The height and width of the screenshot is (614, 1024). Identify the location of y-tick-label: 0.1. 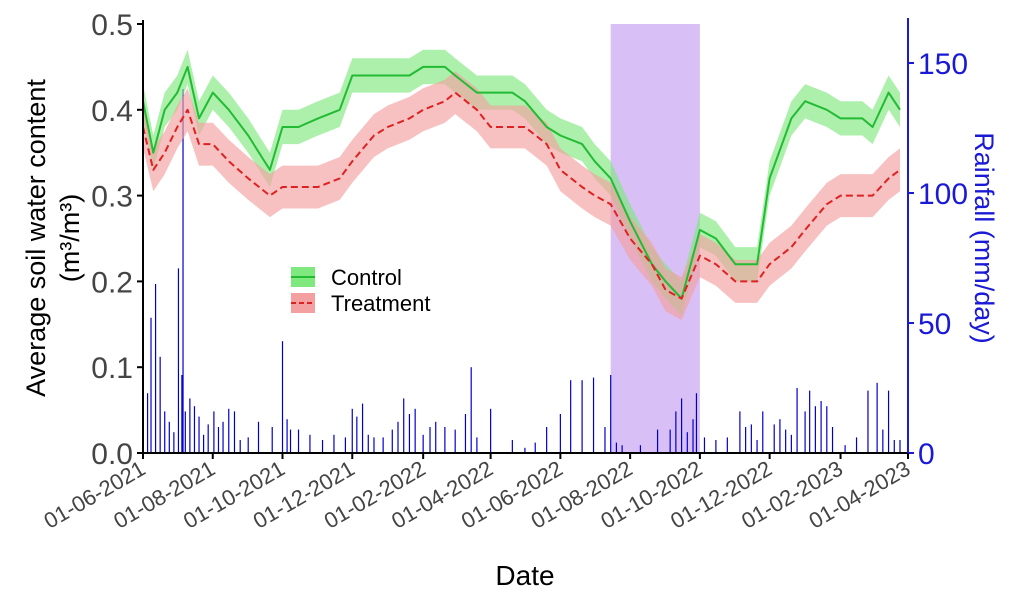
(112, 368).